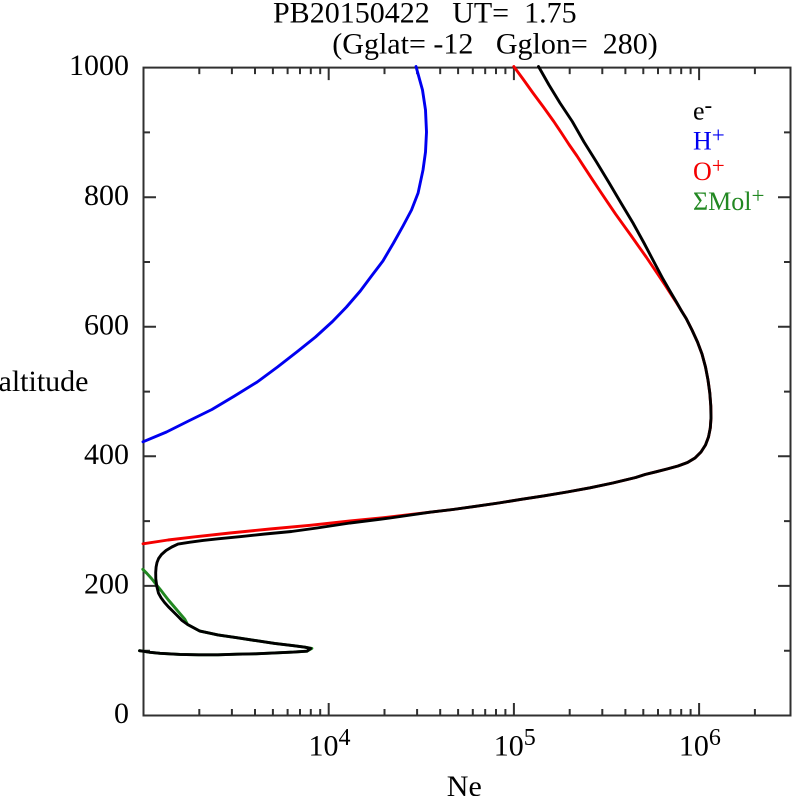  Describe the element at coordinates (106, 195) in the screenshot. I see `svg-text: 800` at that location.